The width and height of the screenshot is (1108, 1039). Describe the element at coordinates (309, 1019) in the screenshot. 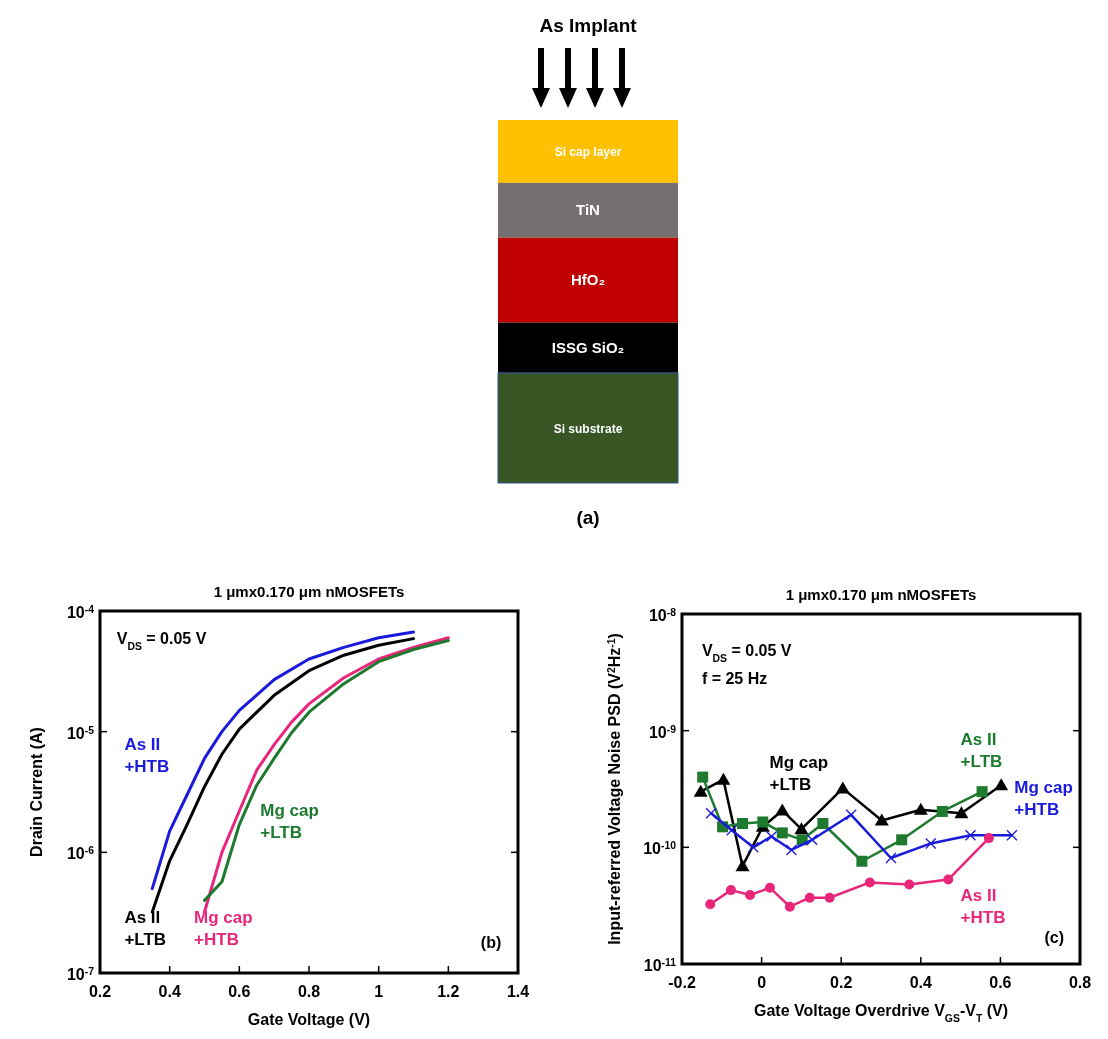

I see `x-axis-title: Gate Voltage (V)` at that location.